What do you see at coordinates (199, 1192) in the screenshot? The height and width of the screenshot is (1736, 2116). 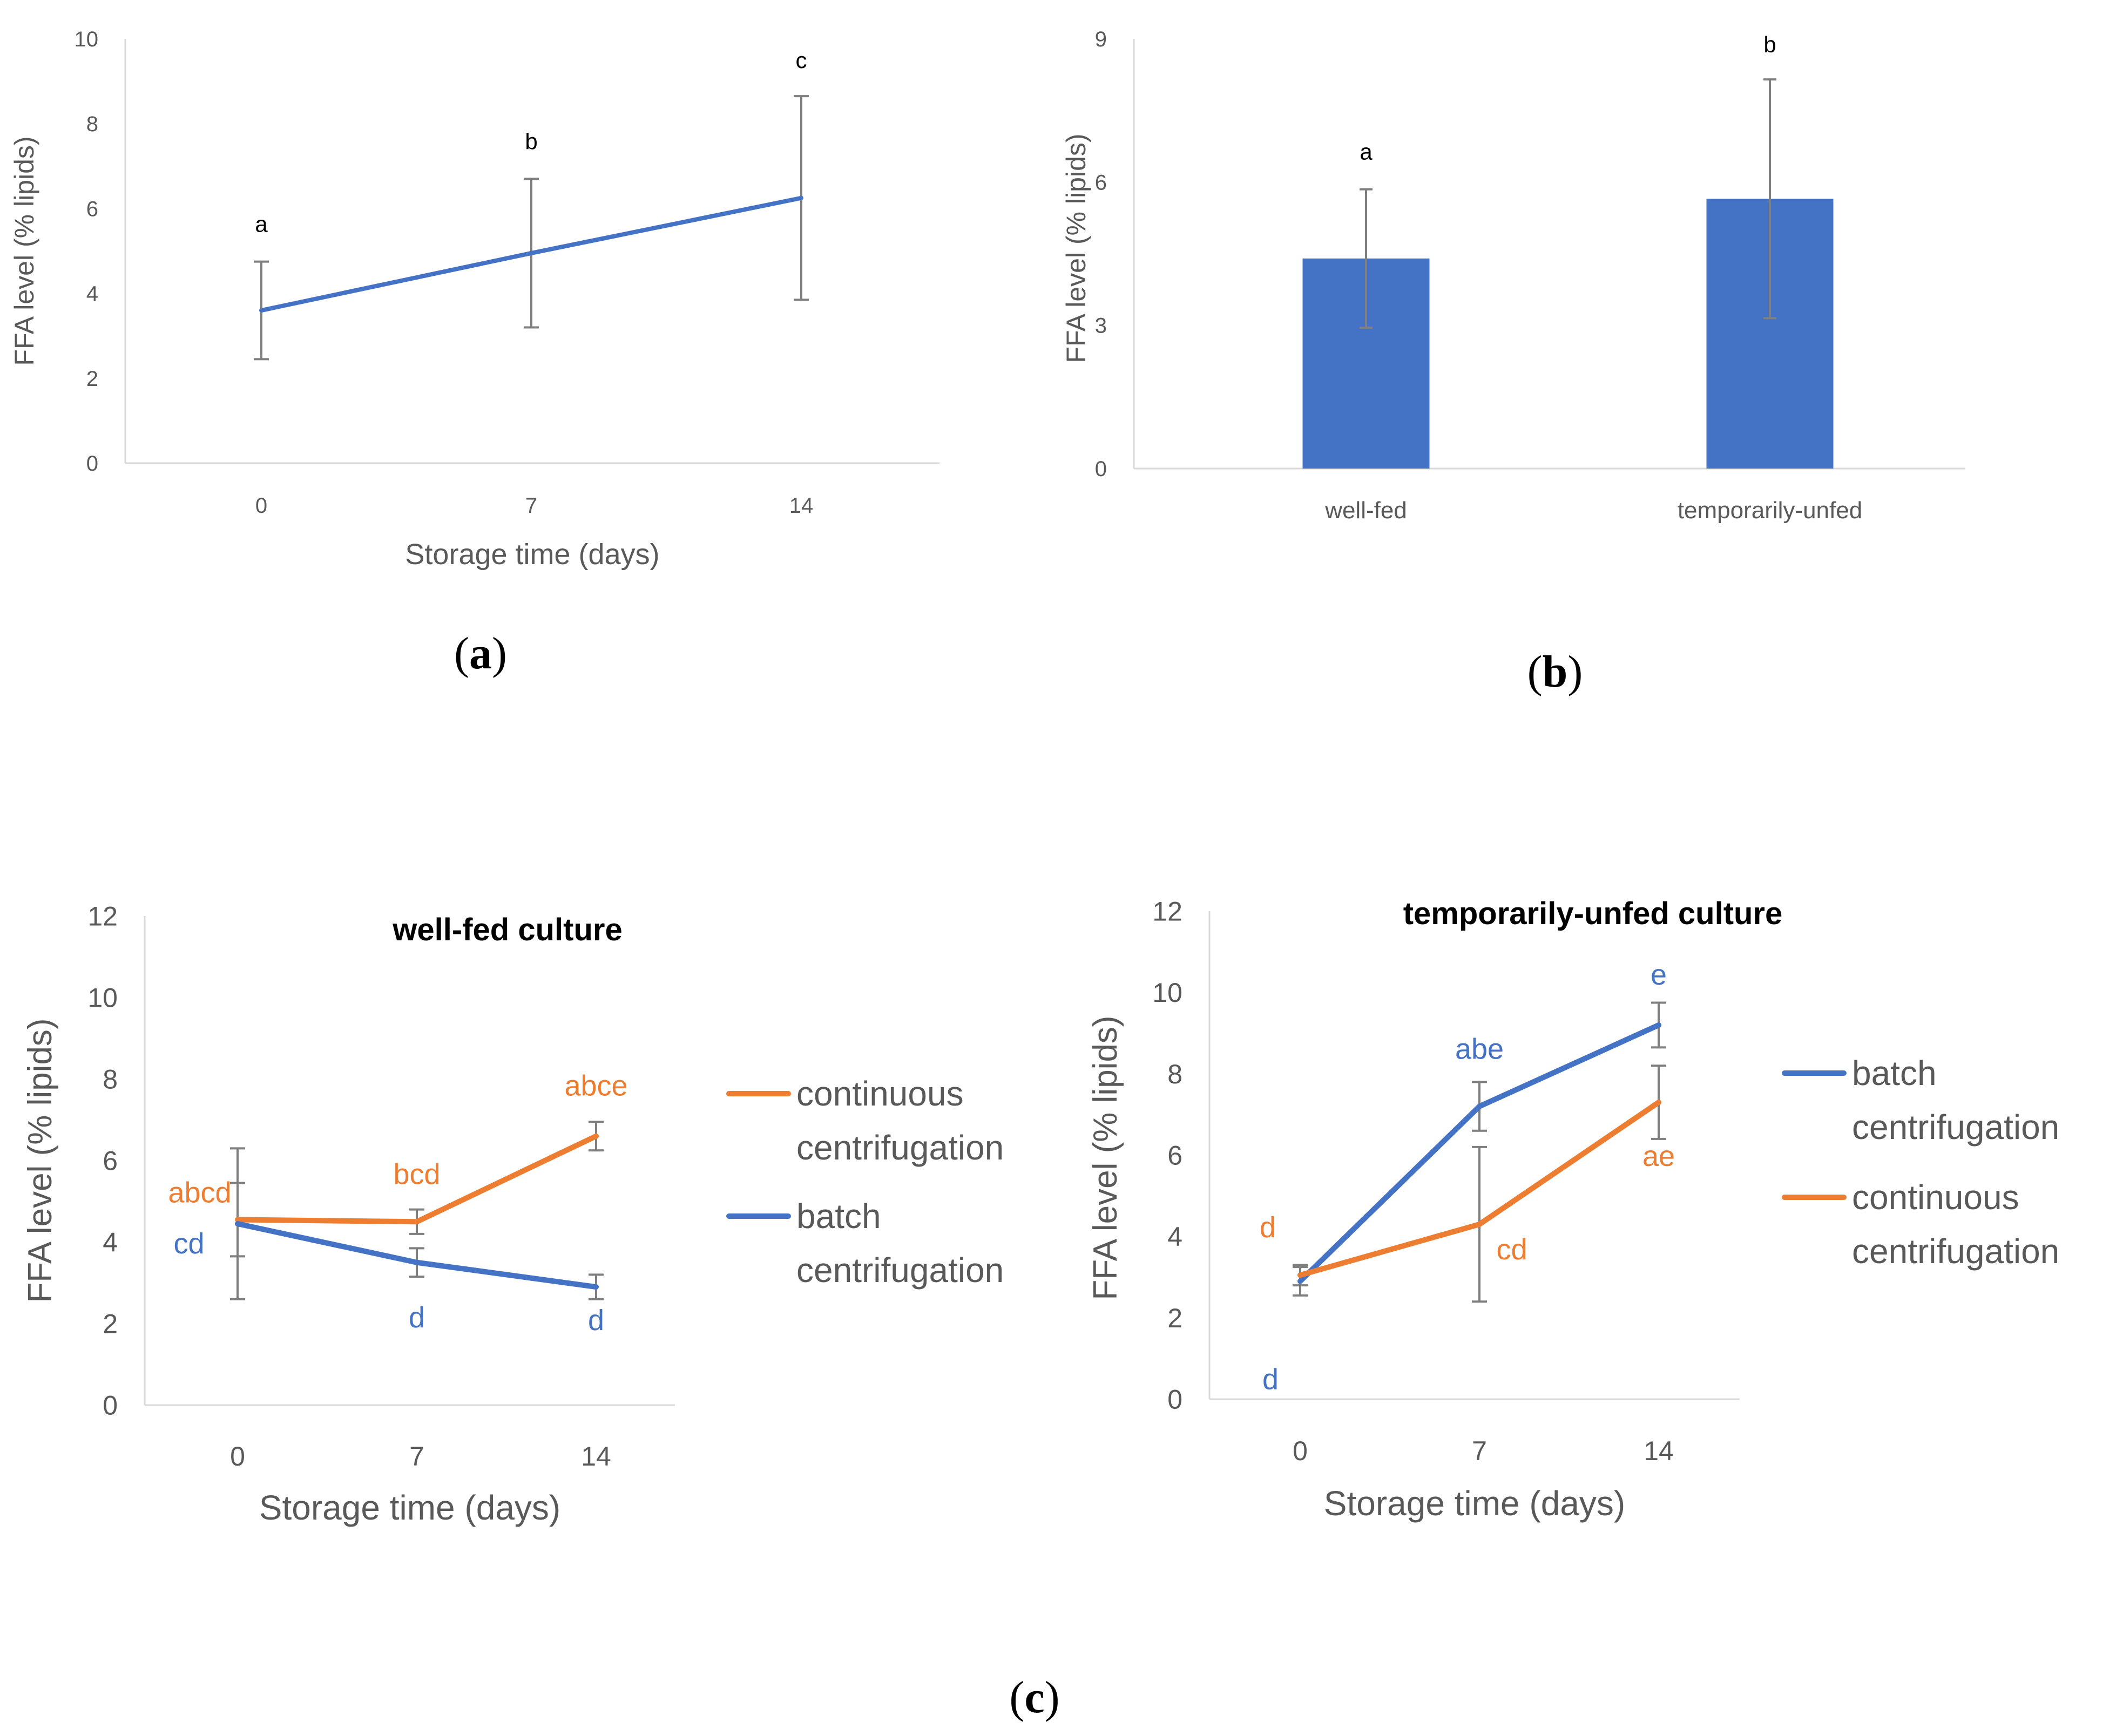 I see `significance-label: abcd` at bounding box center [199, 1192].